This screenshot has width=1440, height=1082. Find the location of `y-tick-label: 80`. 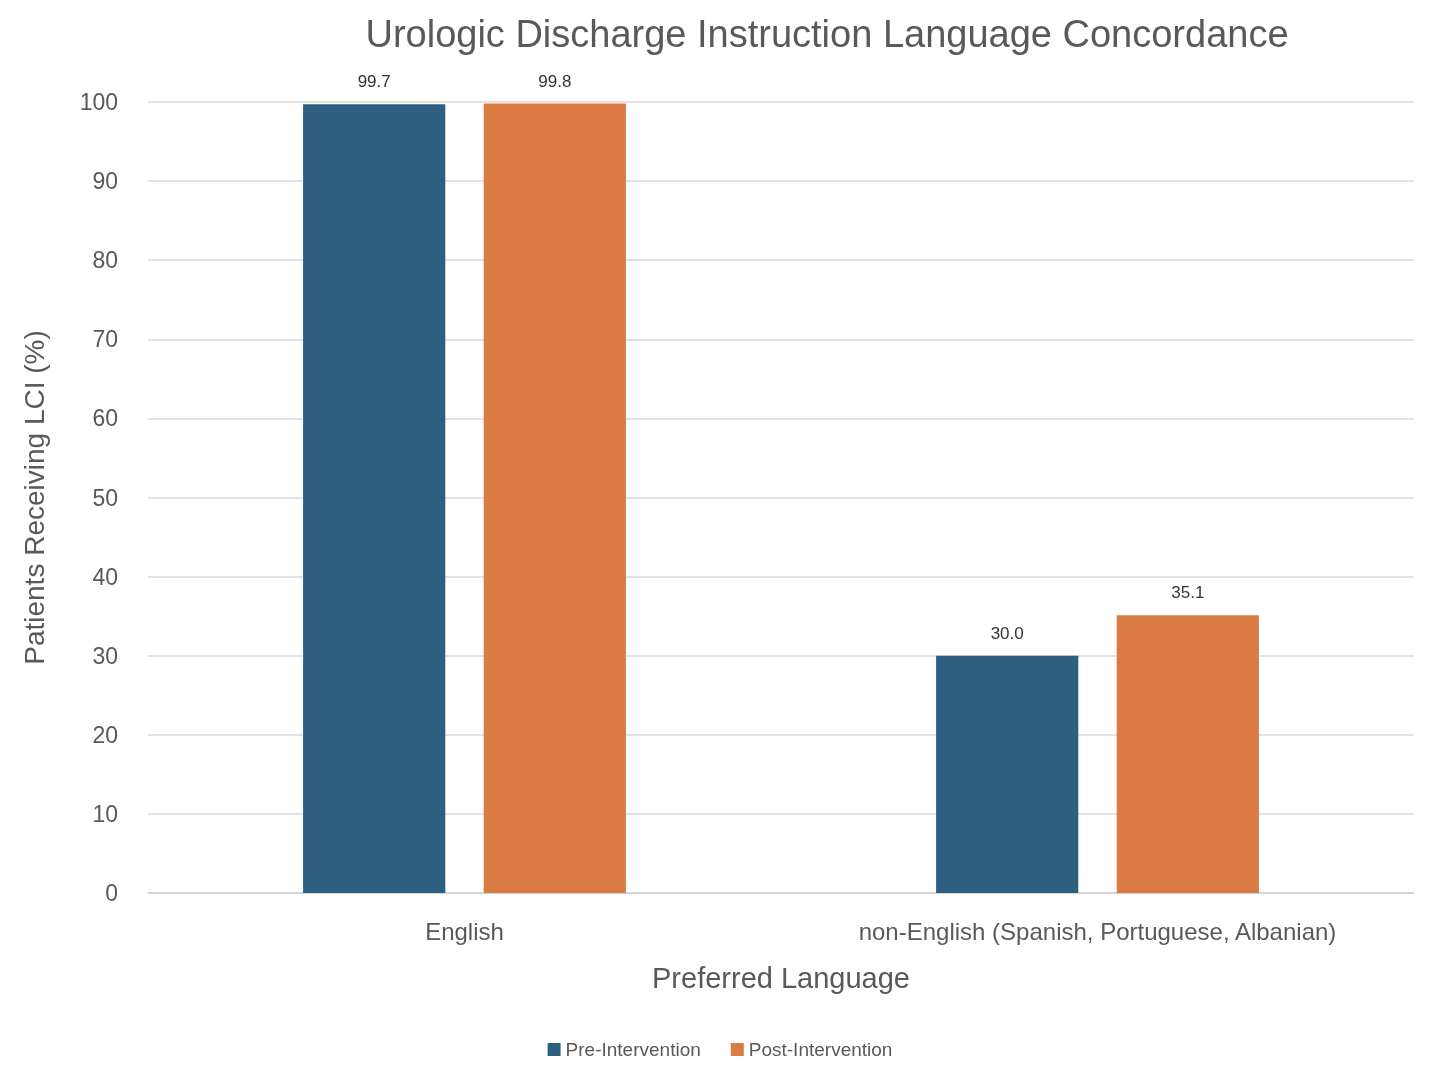

y-tick-label: 80 is located at coordinates (105, 260).